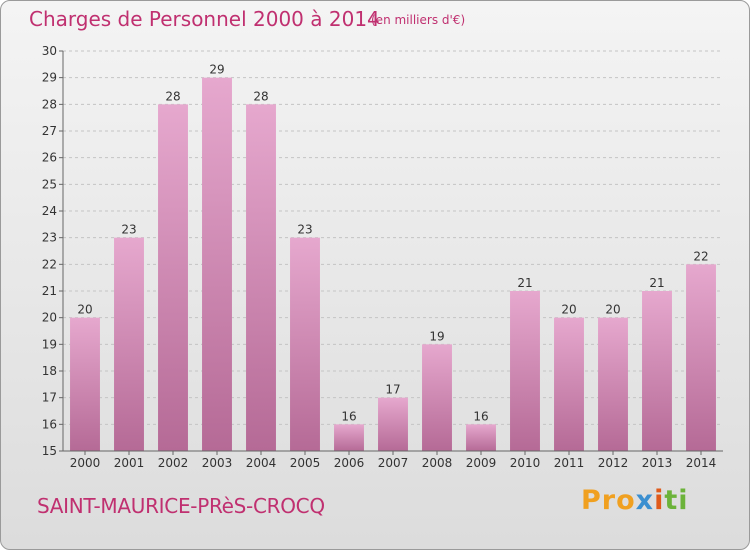 The height and width of the screenshot is (550, 750). Describe the element at coordinates (481, 437) in the screenshot. I see `bar-2009` at that location.